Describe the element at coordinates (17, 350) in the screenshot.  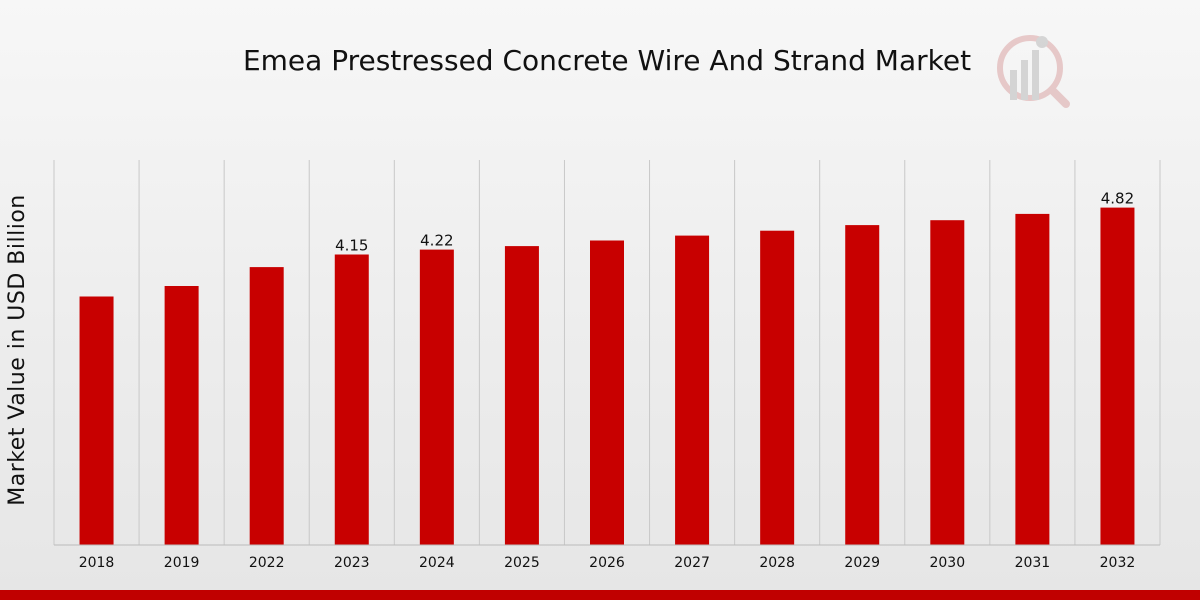
I see `y-axis-label: Market Value in USD Billion` at that location.